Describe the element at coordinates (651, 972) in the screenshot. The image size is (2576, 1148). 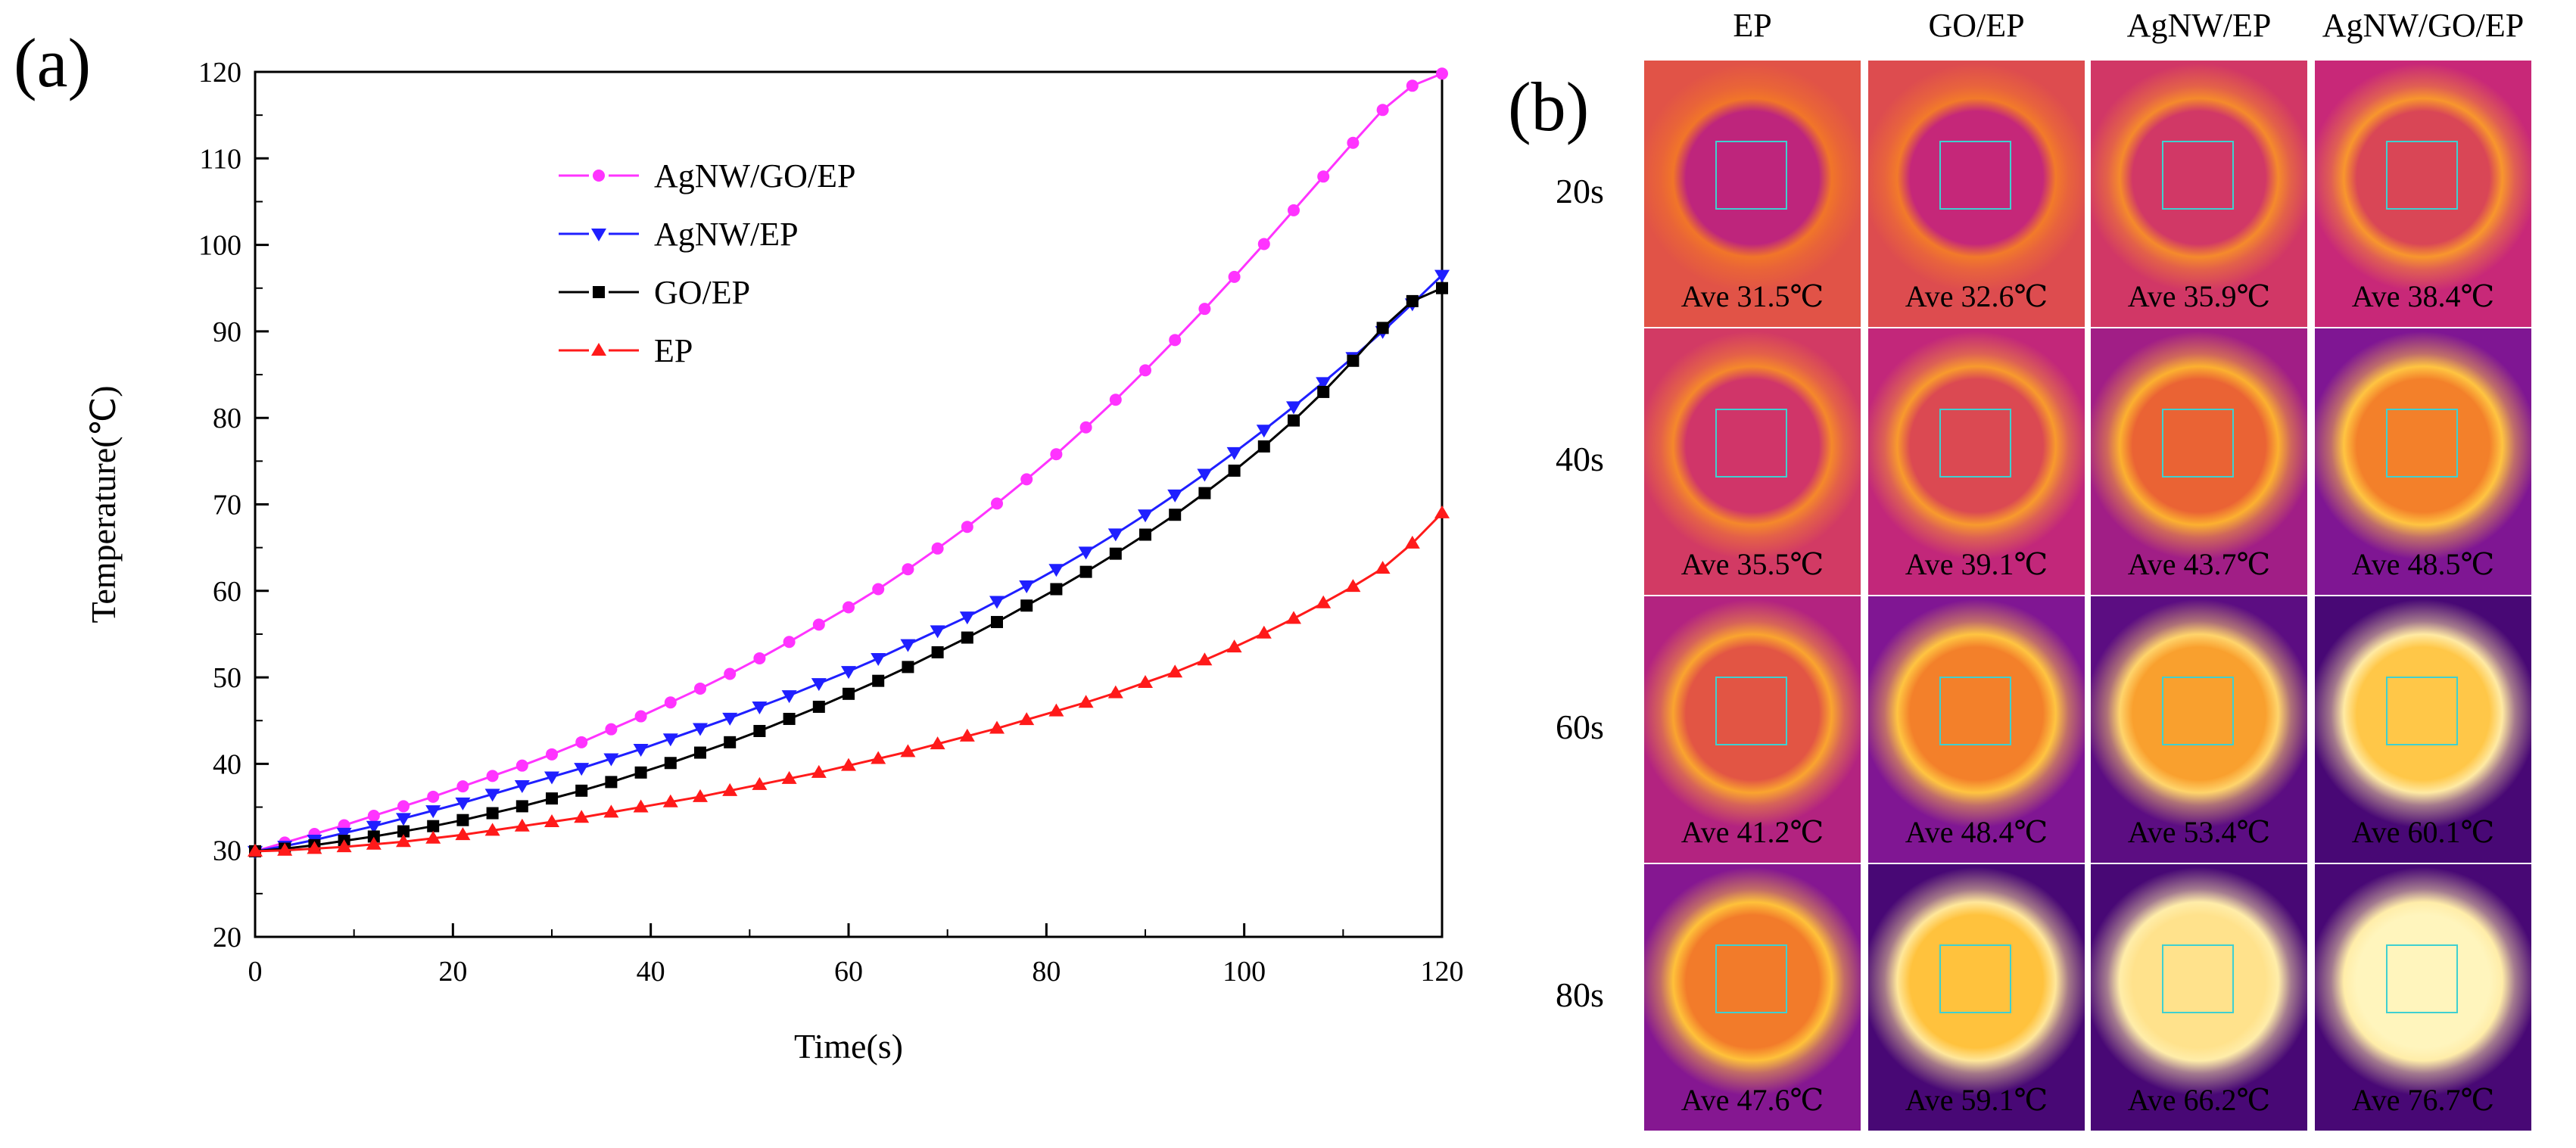
I see `x-tick-label: 40` at that location.